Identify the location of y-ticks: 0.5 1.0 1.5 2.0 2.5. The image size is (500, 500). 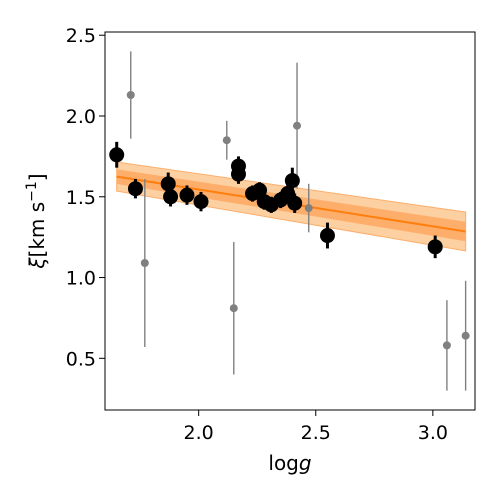
(85, 197).